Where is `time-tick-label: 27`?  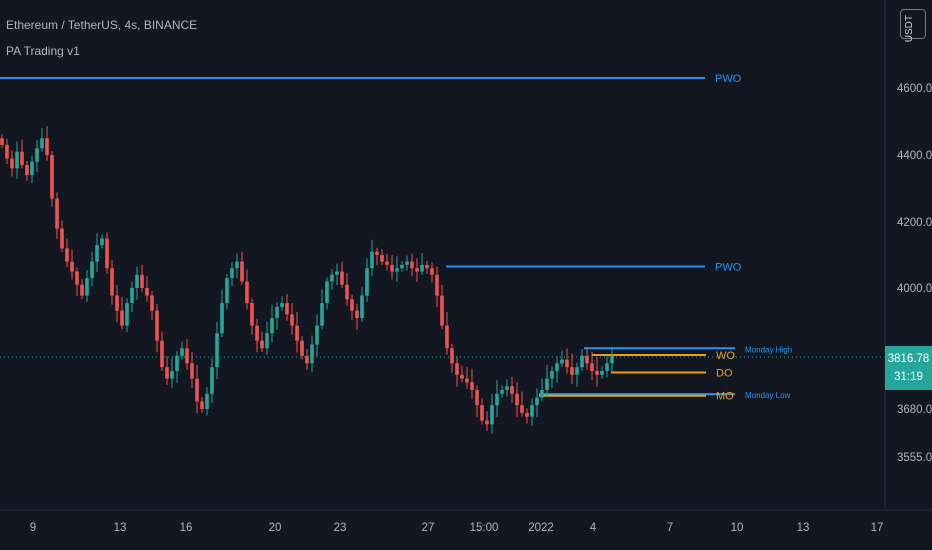
time-tick-label: 27 is located at coordinates (428, 528).